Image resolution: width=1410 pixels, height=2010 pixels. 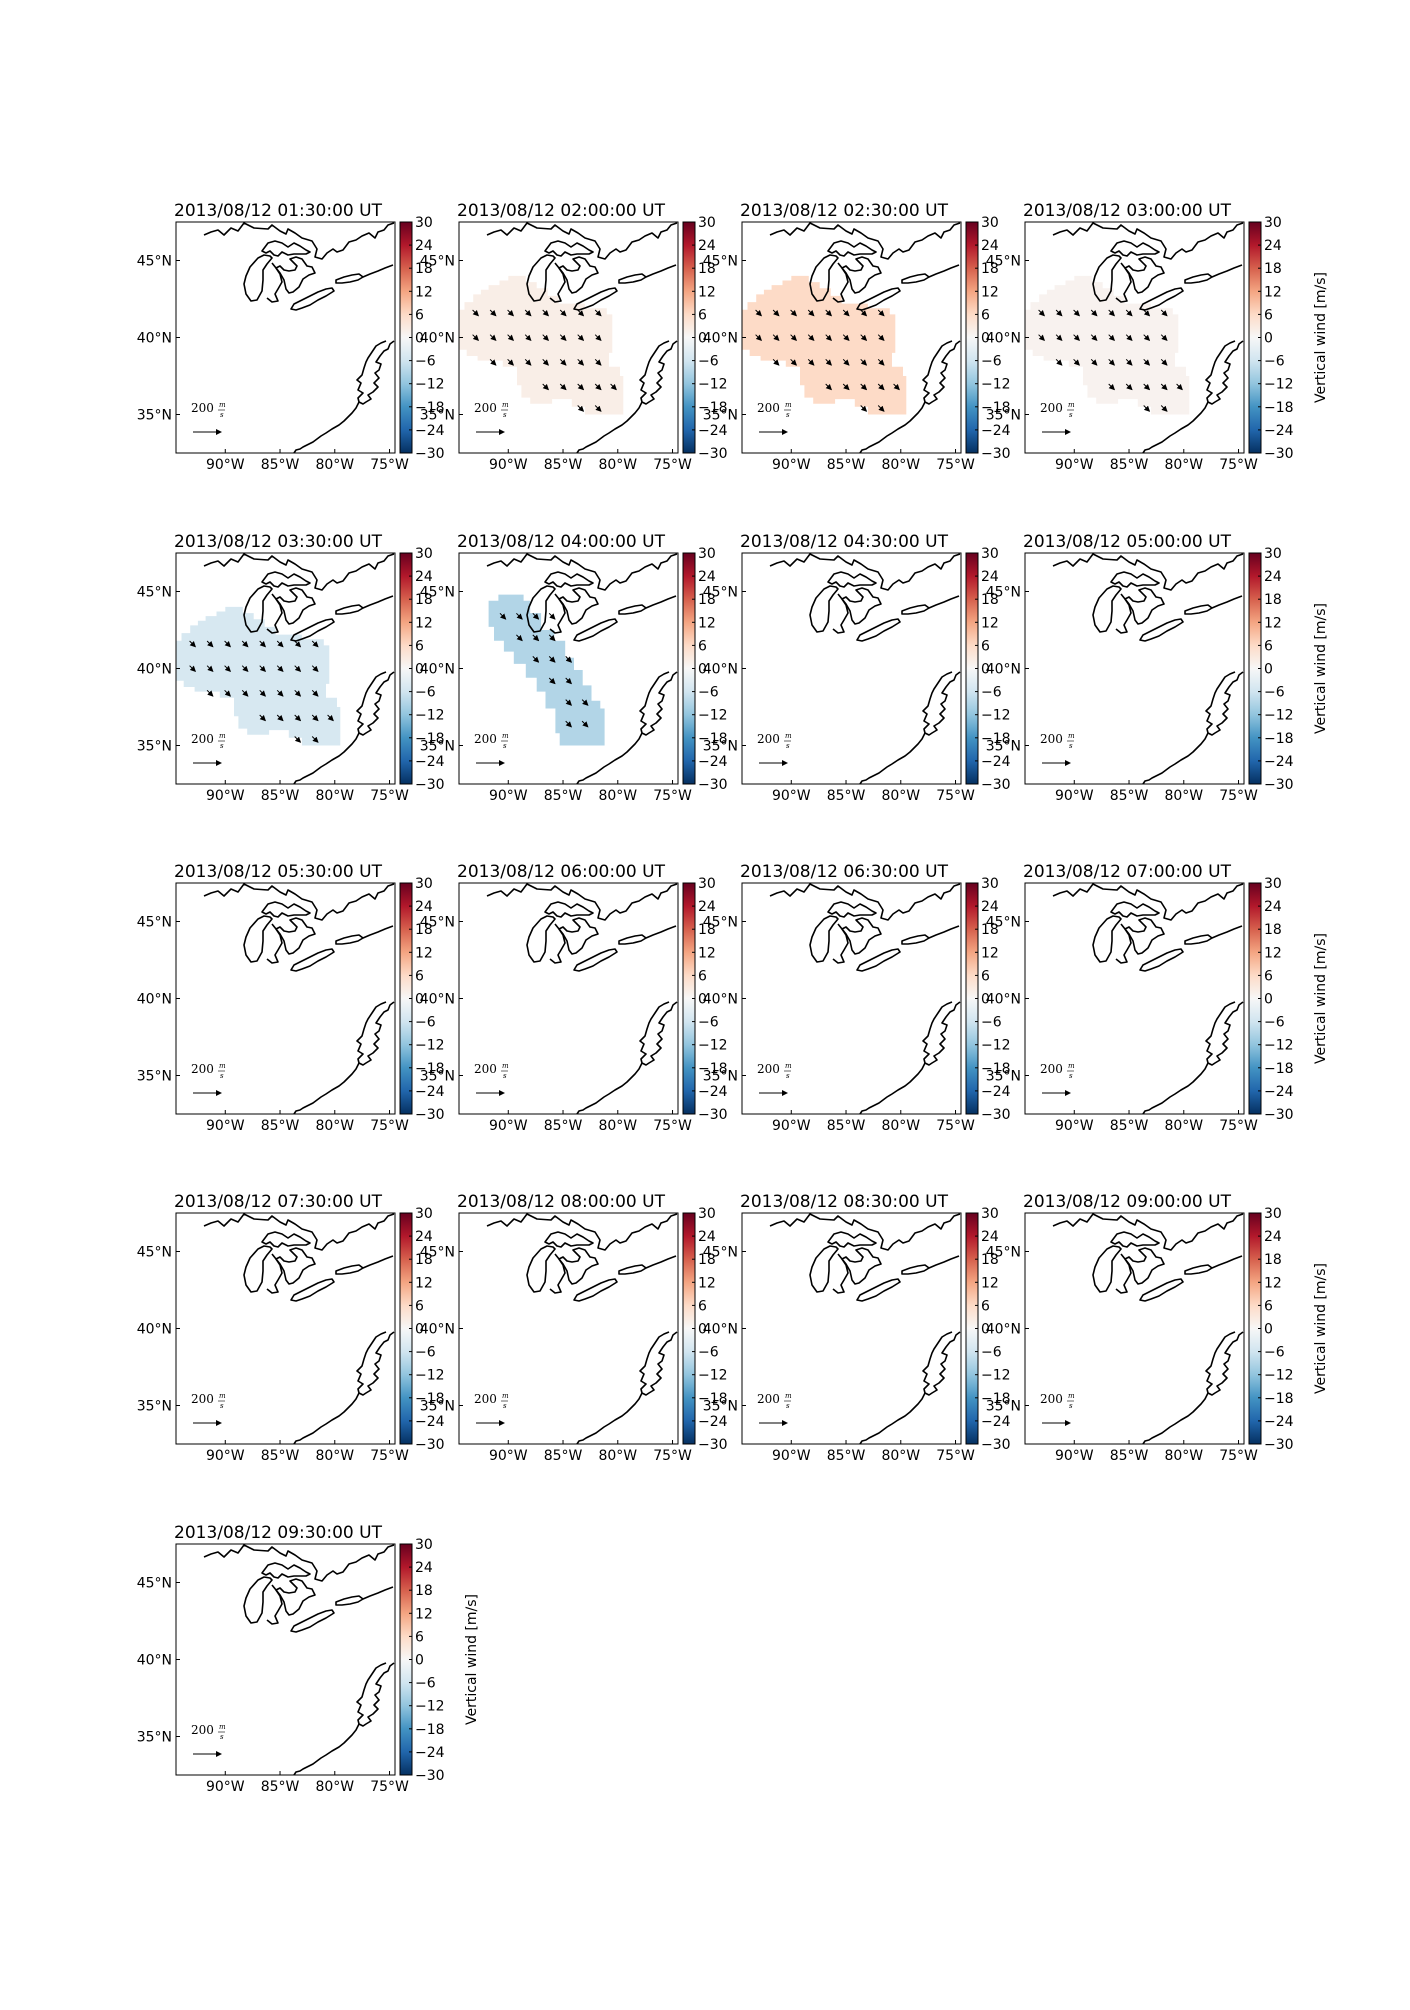 I want to click on y-tick-label: 40°N, so click(x=1003, y=339).